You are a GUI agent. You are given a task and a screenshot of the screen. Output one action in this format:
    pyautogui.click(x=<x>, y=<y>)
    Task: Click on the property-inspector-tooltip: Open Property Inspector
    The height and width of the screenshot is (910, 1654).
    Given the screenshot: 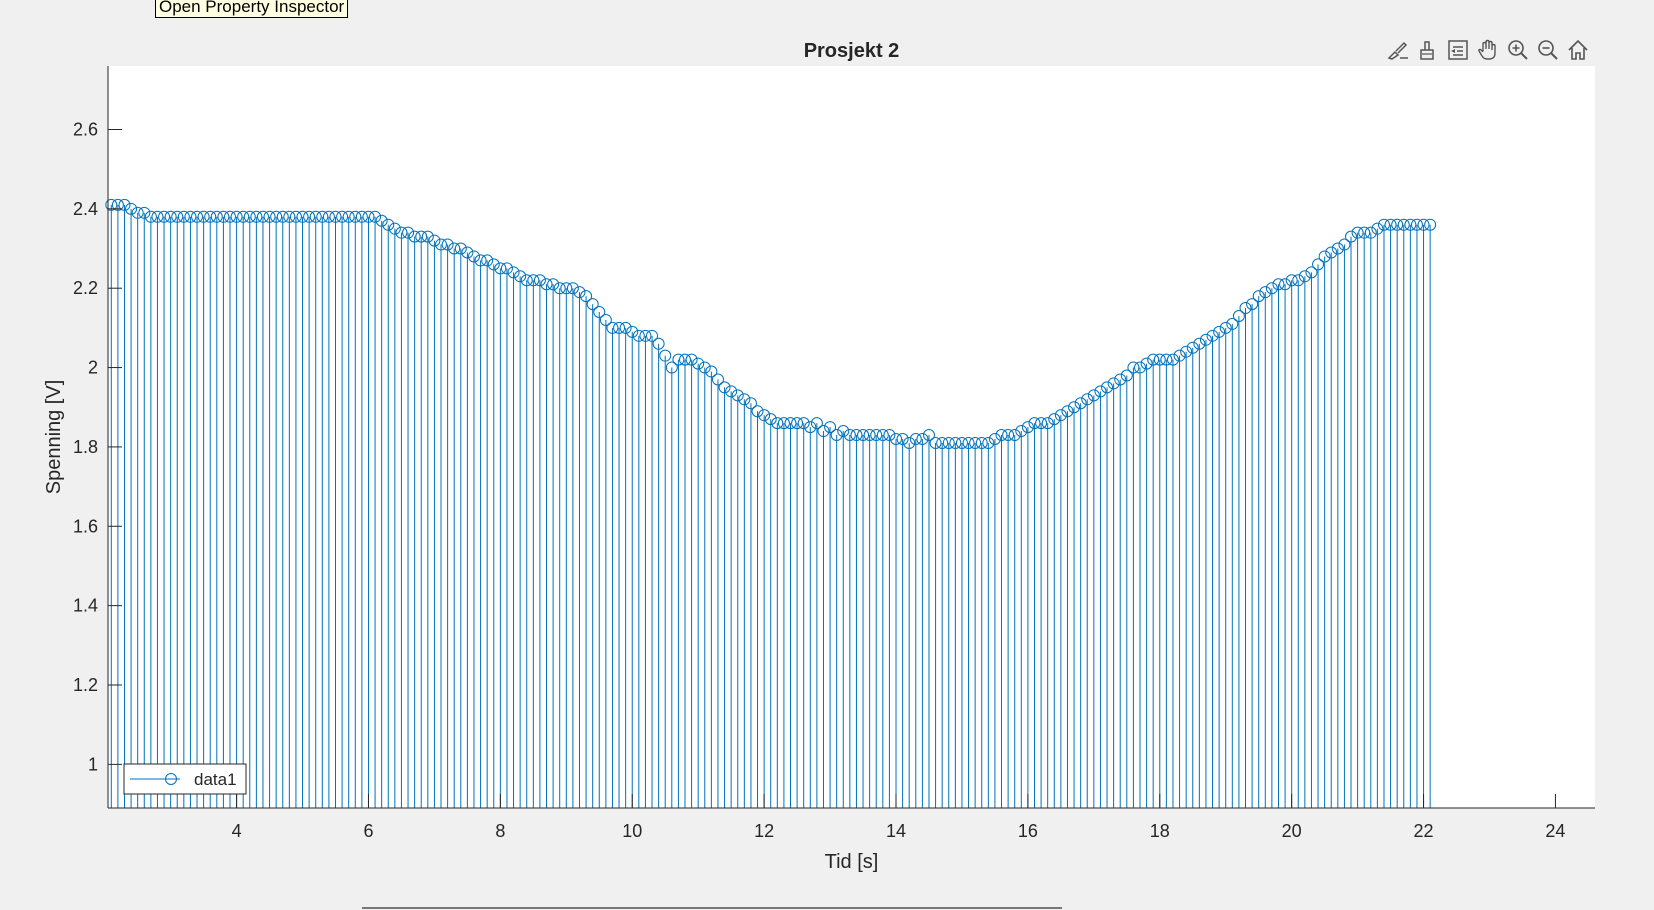 What is the action you would take?
    pyautogui.click(x=252, y=9)
    